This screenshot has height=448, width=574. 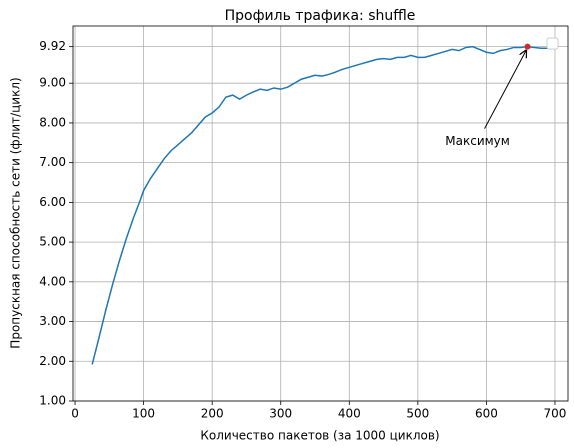 I want to click on y-tick-label: 2.00, so click(x=52, y=361).